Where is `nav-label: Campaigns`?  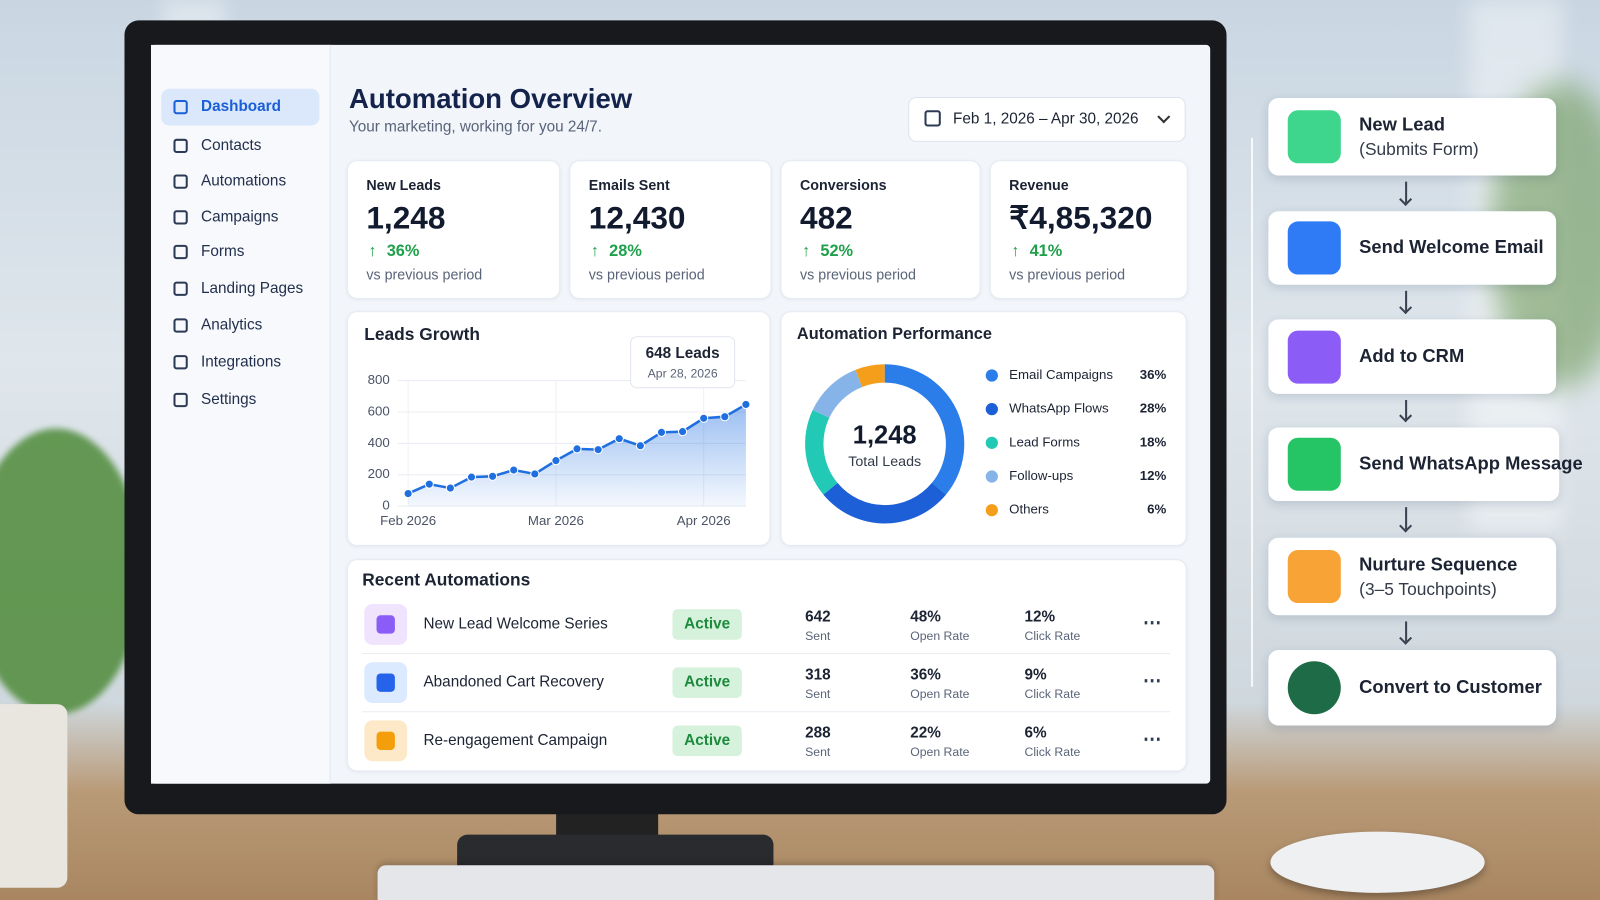
nav-label: Campaigns is located at coordinates (240, 217).